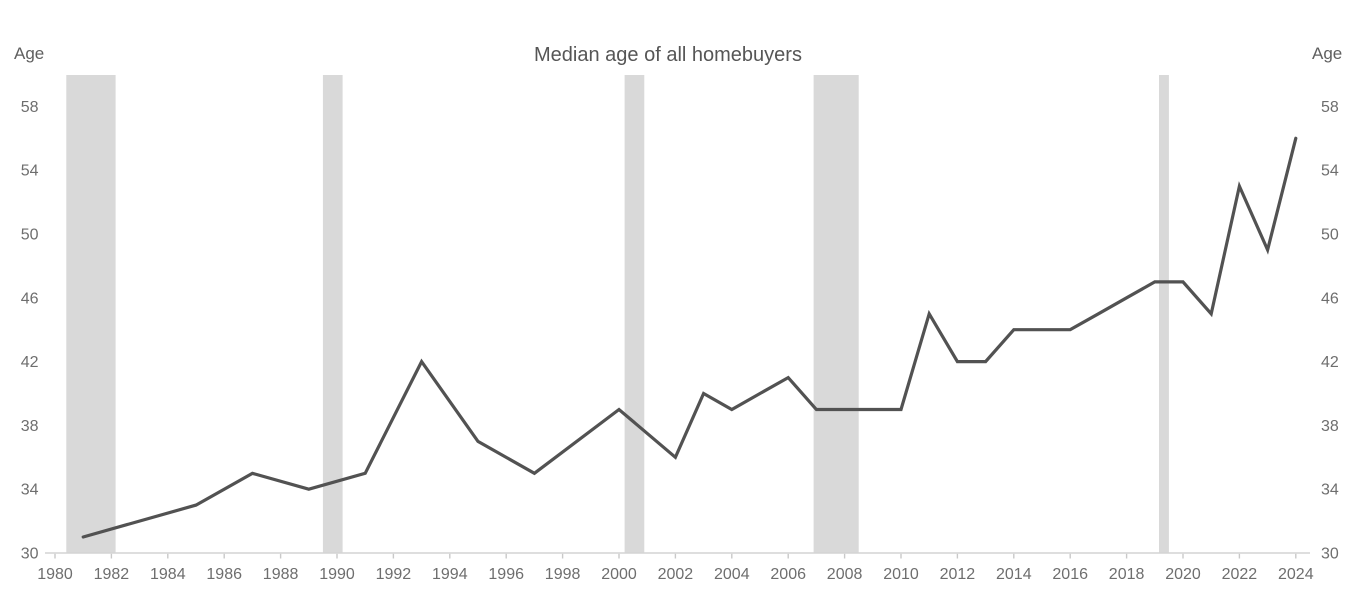 The width and height of the screenshot is (1366, 605). What do you see at coordinates (1330, 298) in the screenshot?
I see `y-tick-label-right: 46` at bounding box center [1330, 298].